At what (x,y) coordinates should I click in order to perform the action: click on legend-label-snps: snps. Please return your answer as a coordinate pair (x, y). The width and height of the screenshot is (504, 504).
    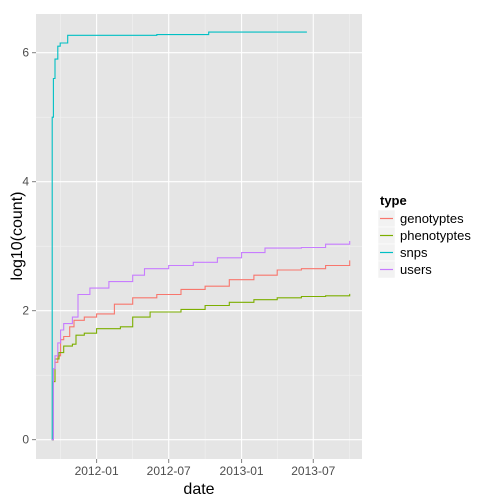
    Looking at the image, I should click on (414, 252).